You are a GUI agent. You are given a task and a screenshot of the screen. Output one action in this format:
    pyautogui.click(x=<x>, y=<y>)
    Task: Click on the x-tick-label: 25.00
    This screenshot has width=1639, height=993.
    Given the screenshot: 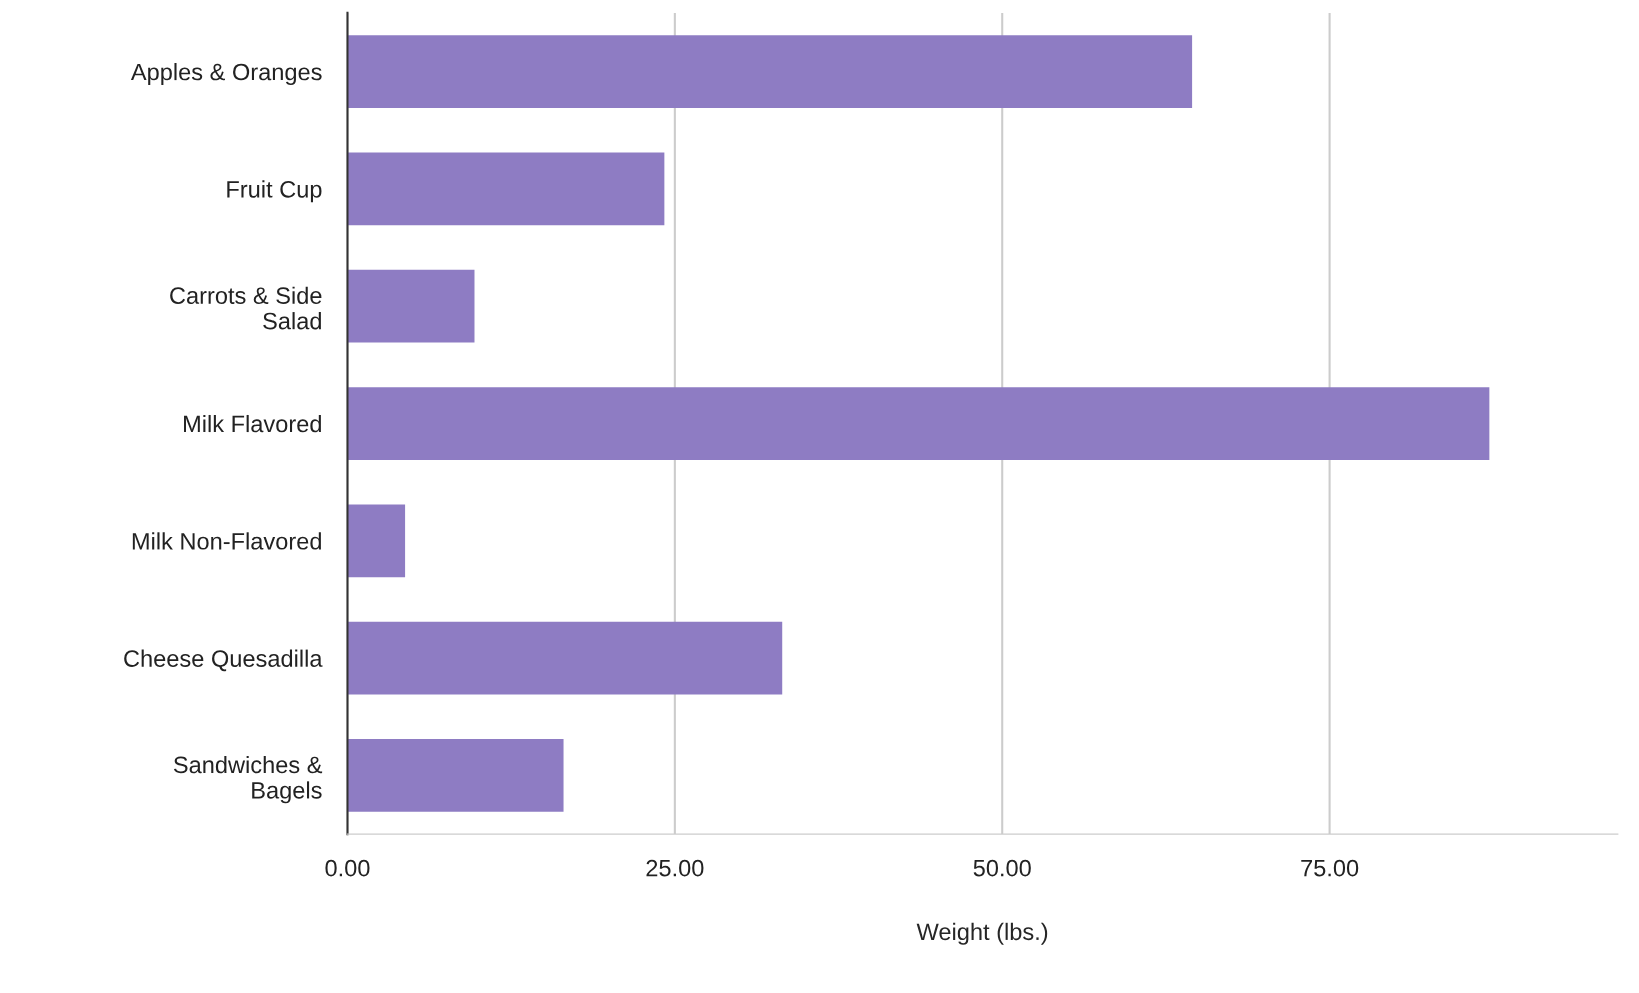 What is the action you would take?
    pyautogui.click(x=675, y=868)
    